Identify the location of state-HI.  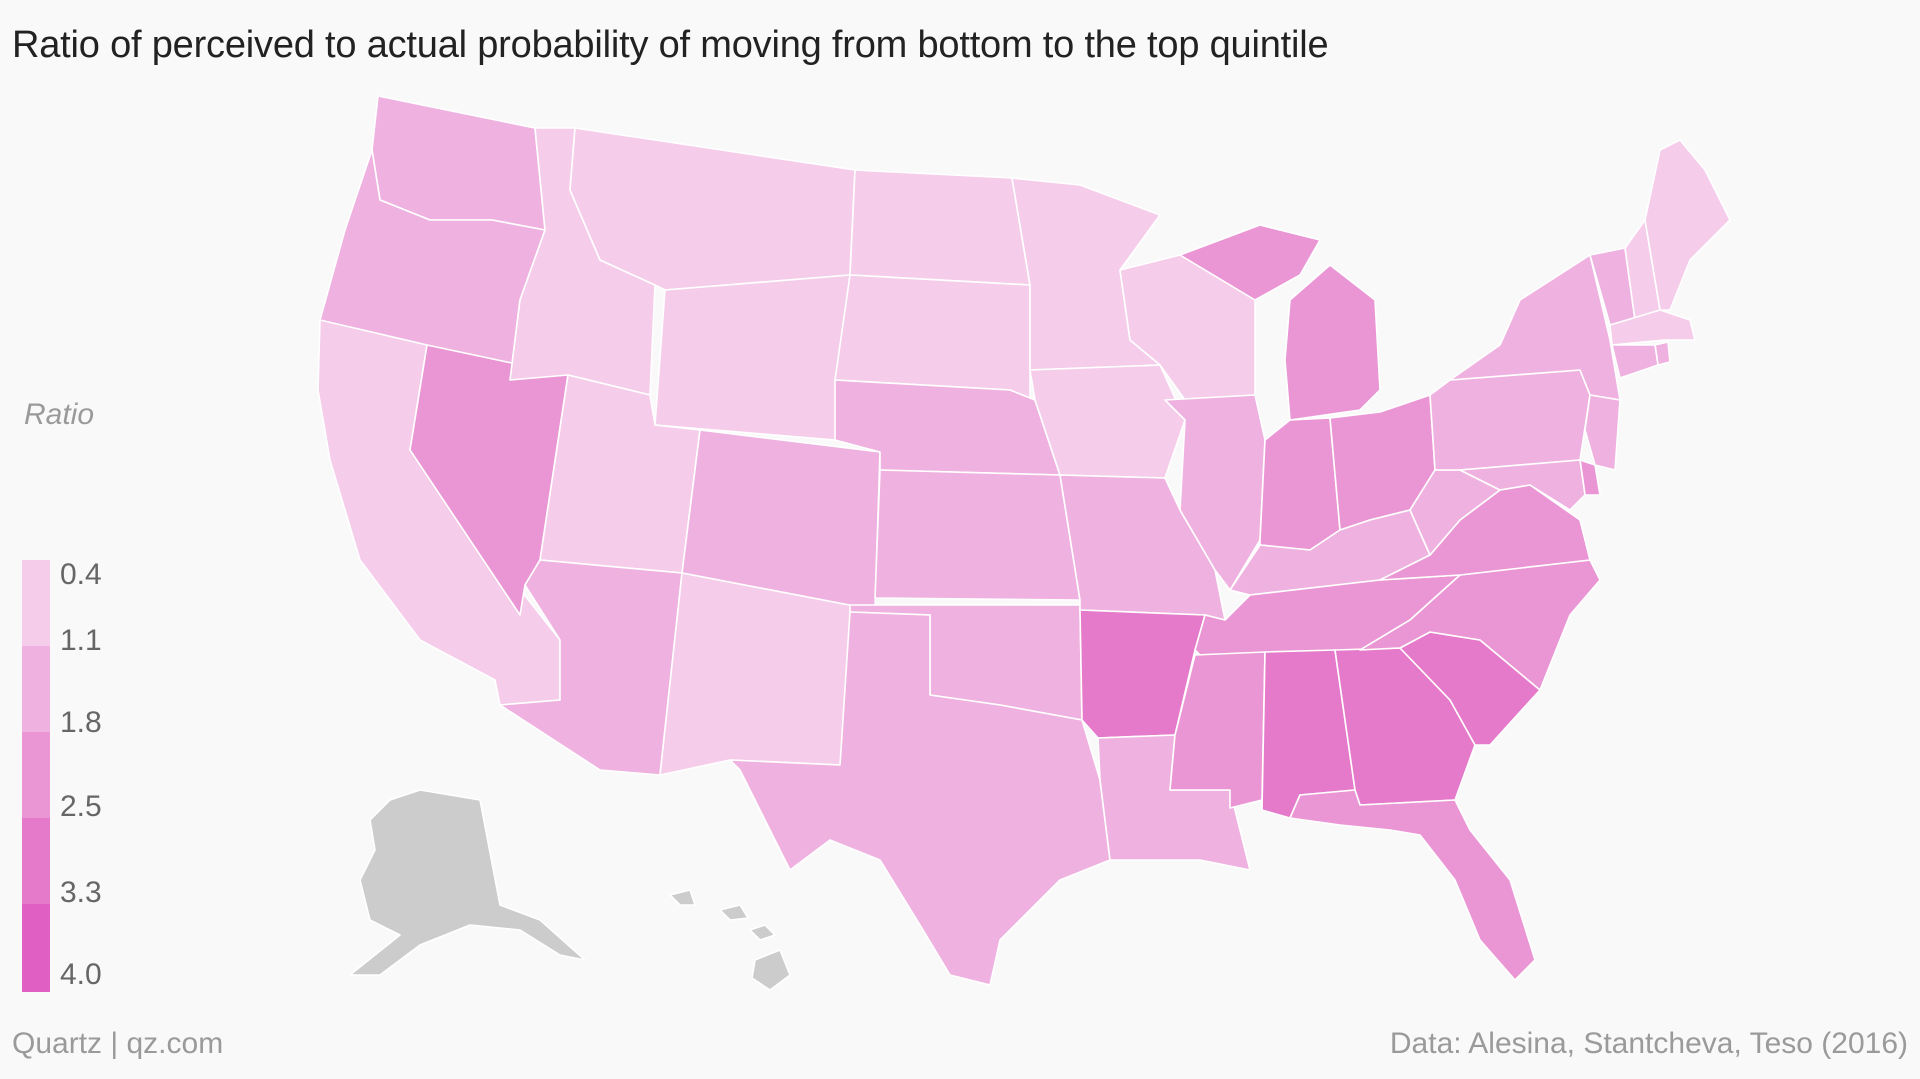
(730, 940).